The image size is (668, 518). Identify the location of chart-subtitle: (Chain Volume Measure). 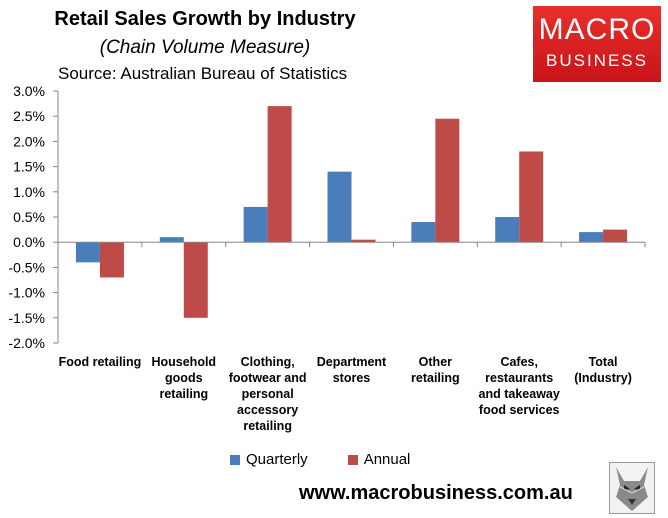
(205, 47).